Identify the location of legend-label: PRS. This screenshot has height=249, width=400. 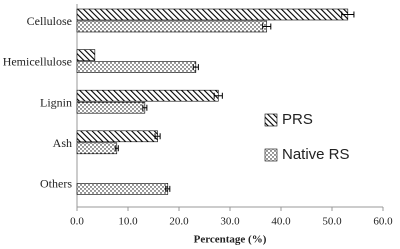
(297, 119).